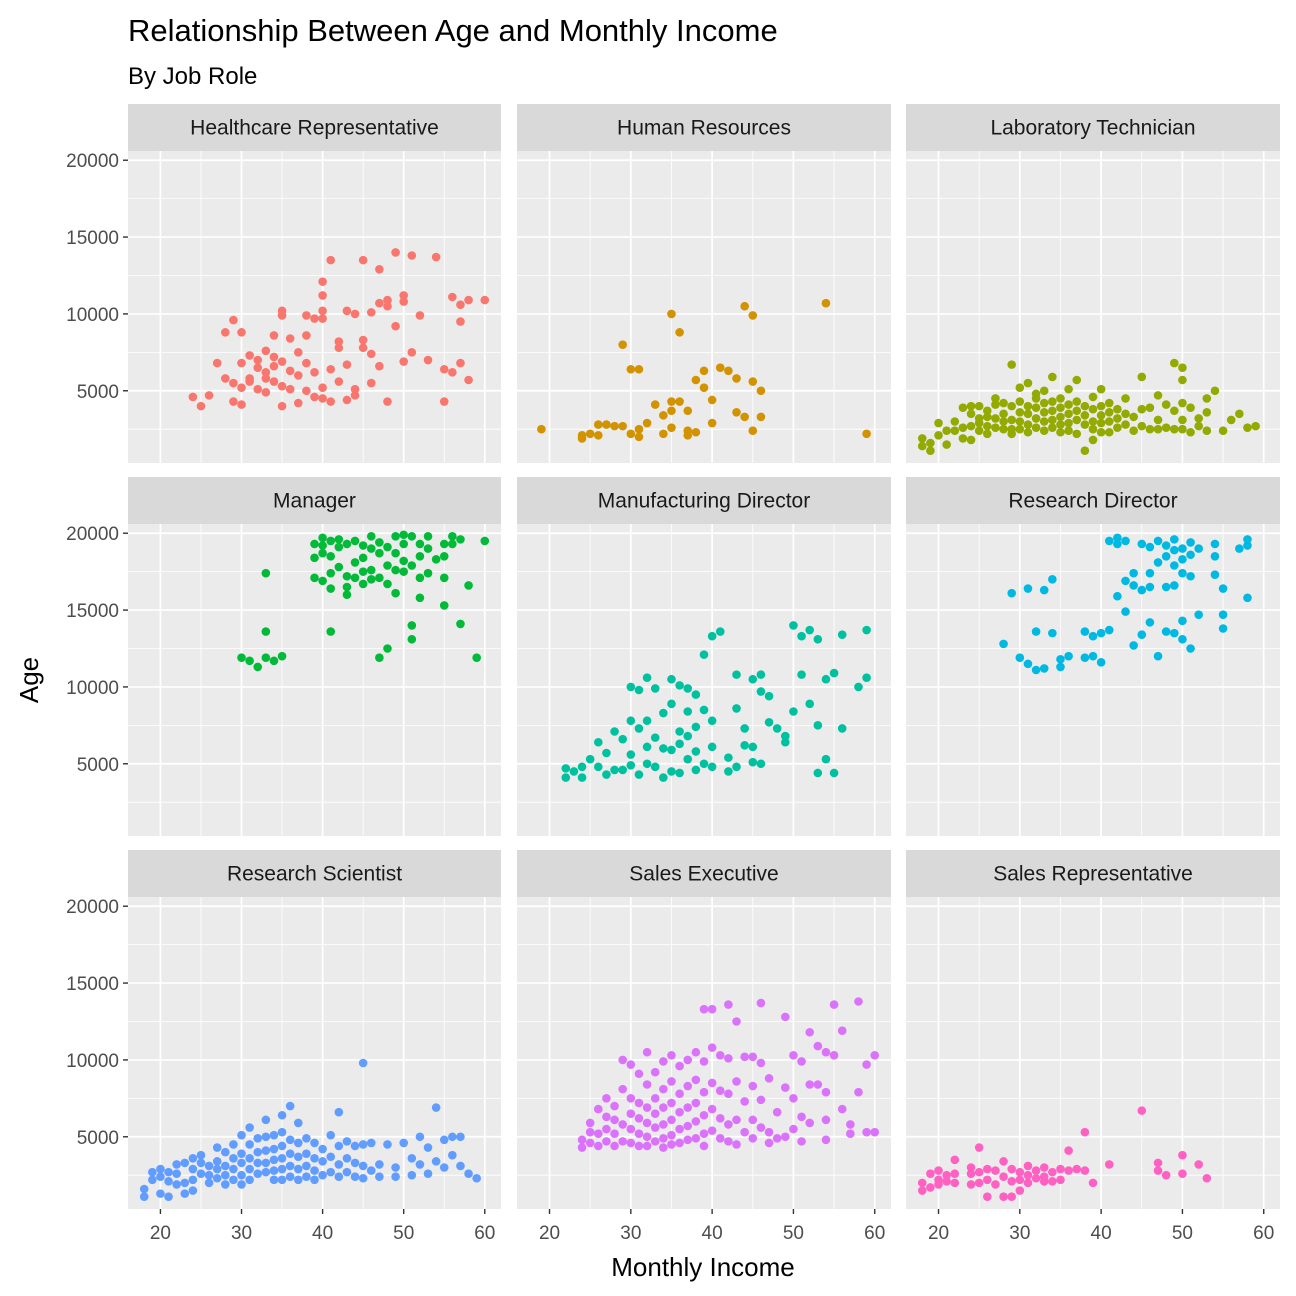 This screenshot has height=1296, width=1296. I want to click on facet-strip, so click(704, 127).